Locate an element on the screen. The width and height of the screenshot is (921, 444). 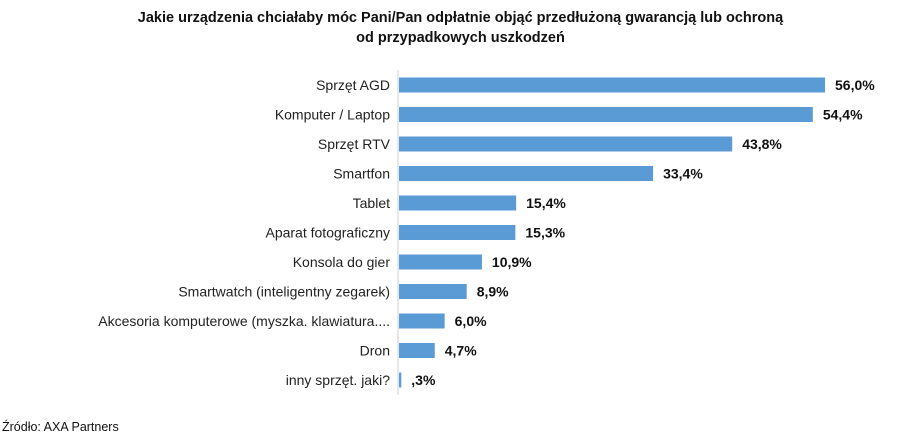
category-label: inny sprzęt. jaki? is located at coordinates (338, 380).